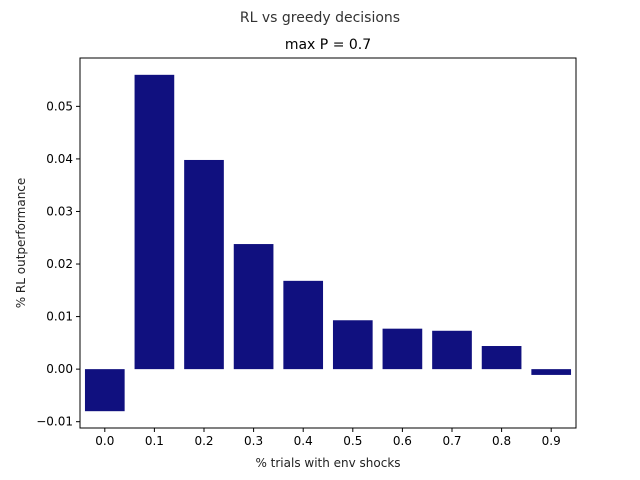 This screenshot has height=480, width=640. Describe the element at coordinates (352, 345) in the screenshot. I see `bar-0.5` at that location.